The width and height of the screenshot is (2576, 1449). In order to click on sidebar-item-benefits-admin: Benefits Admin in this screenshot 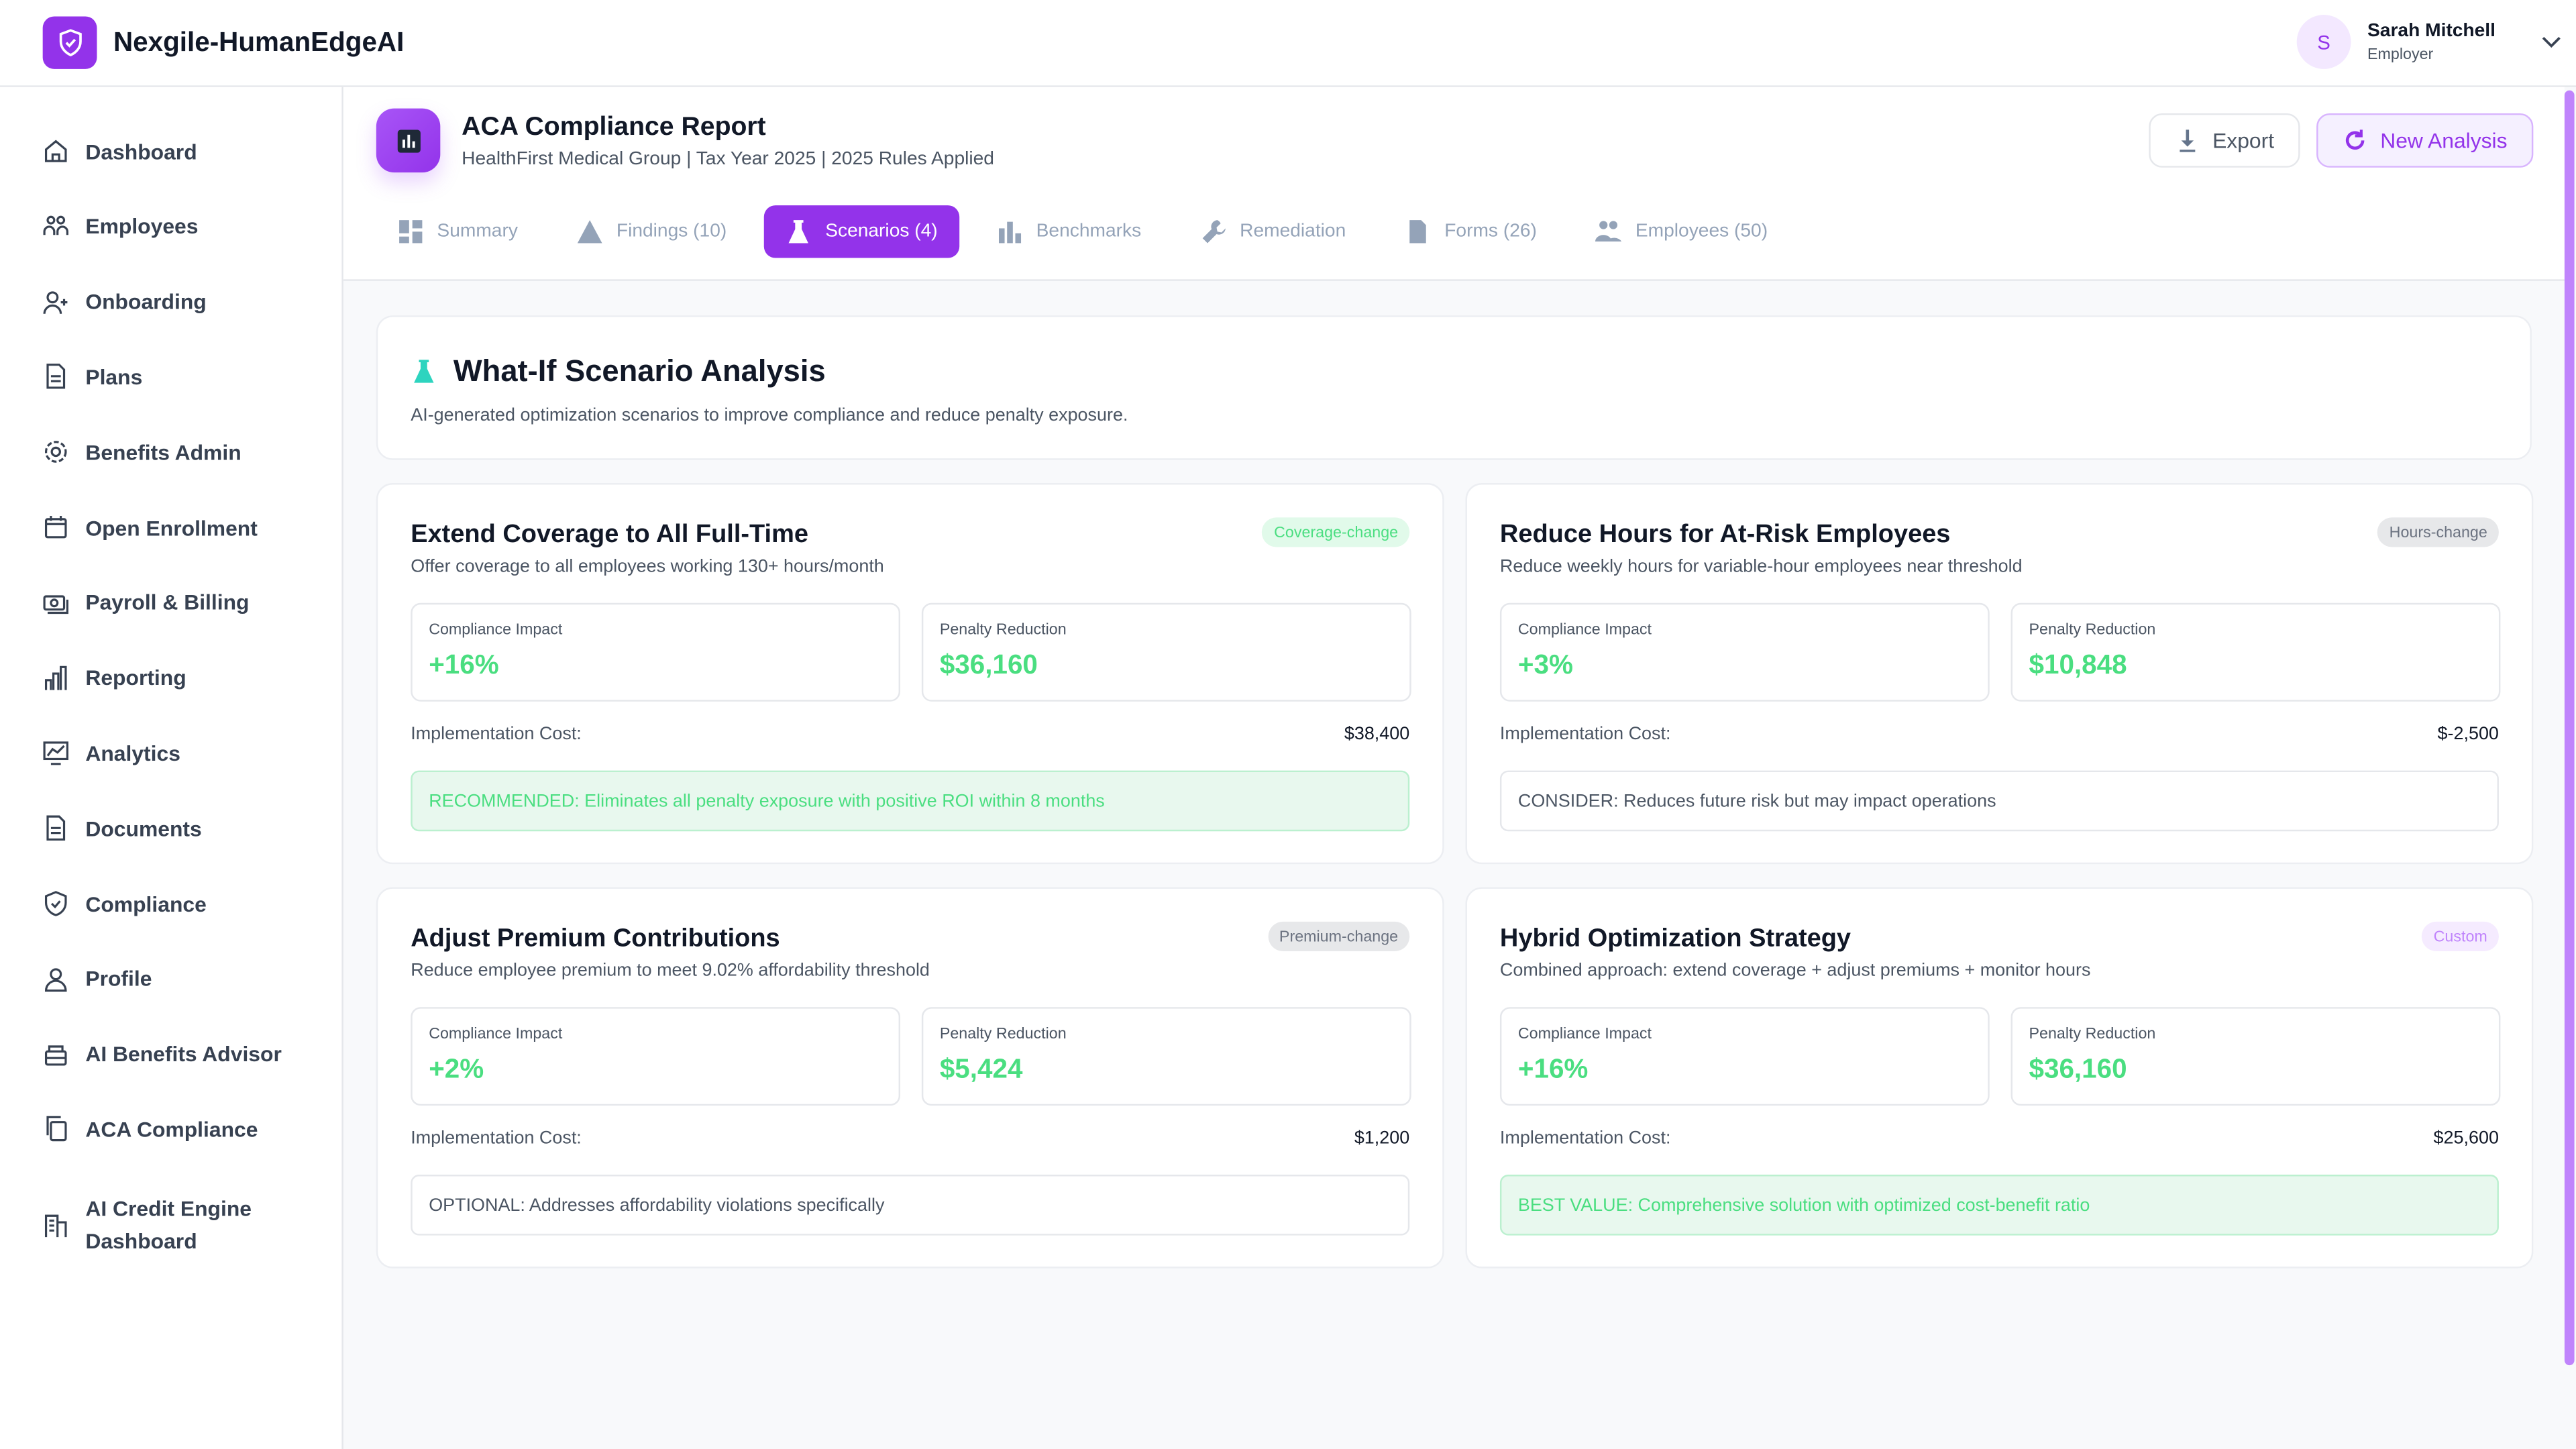, I will do `click(142, 452)`.